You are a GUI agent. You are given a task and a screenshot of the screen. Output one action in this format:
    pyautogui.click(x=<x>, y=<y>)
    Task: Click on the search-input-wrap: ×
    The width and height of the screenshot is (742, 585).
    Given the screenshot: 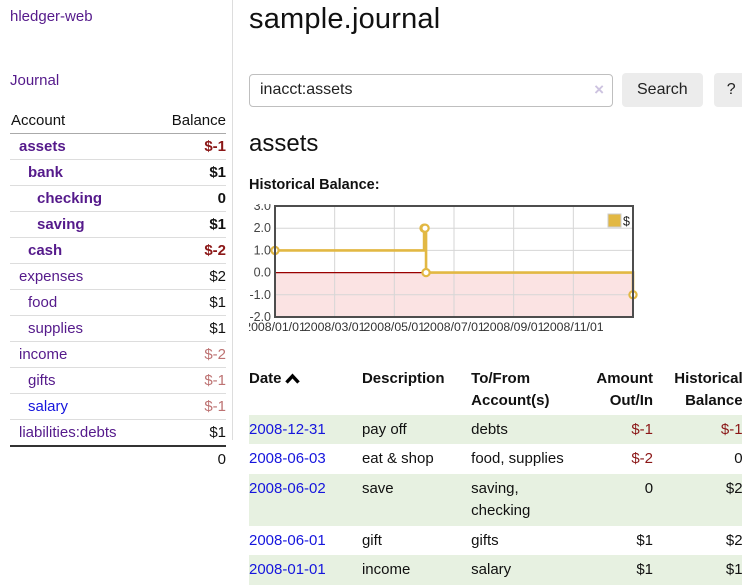 What is the action you would take?
    pyautogui.click(x=431, y=90)
    